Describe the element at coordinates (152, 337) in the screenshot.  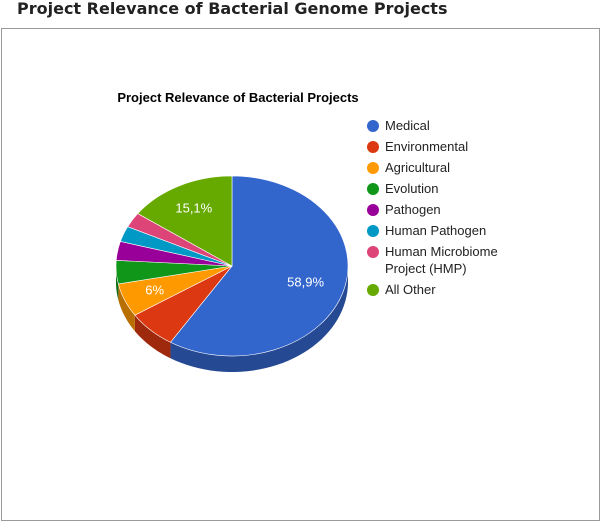
I see `pie-side-environmental` at that location.